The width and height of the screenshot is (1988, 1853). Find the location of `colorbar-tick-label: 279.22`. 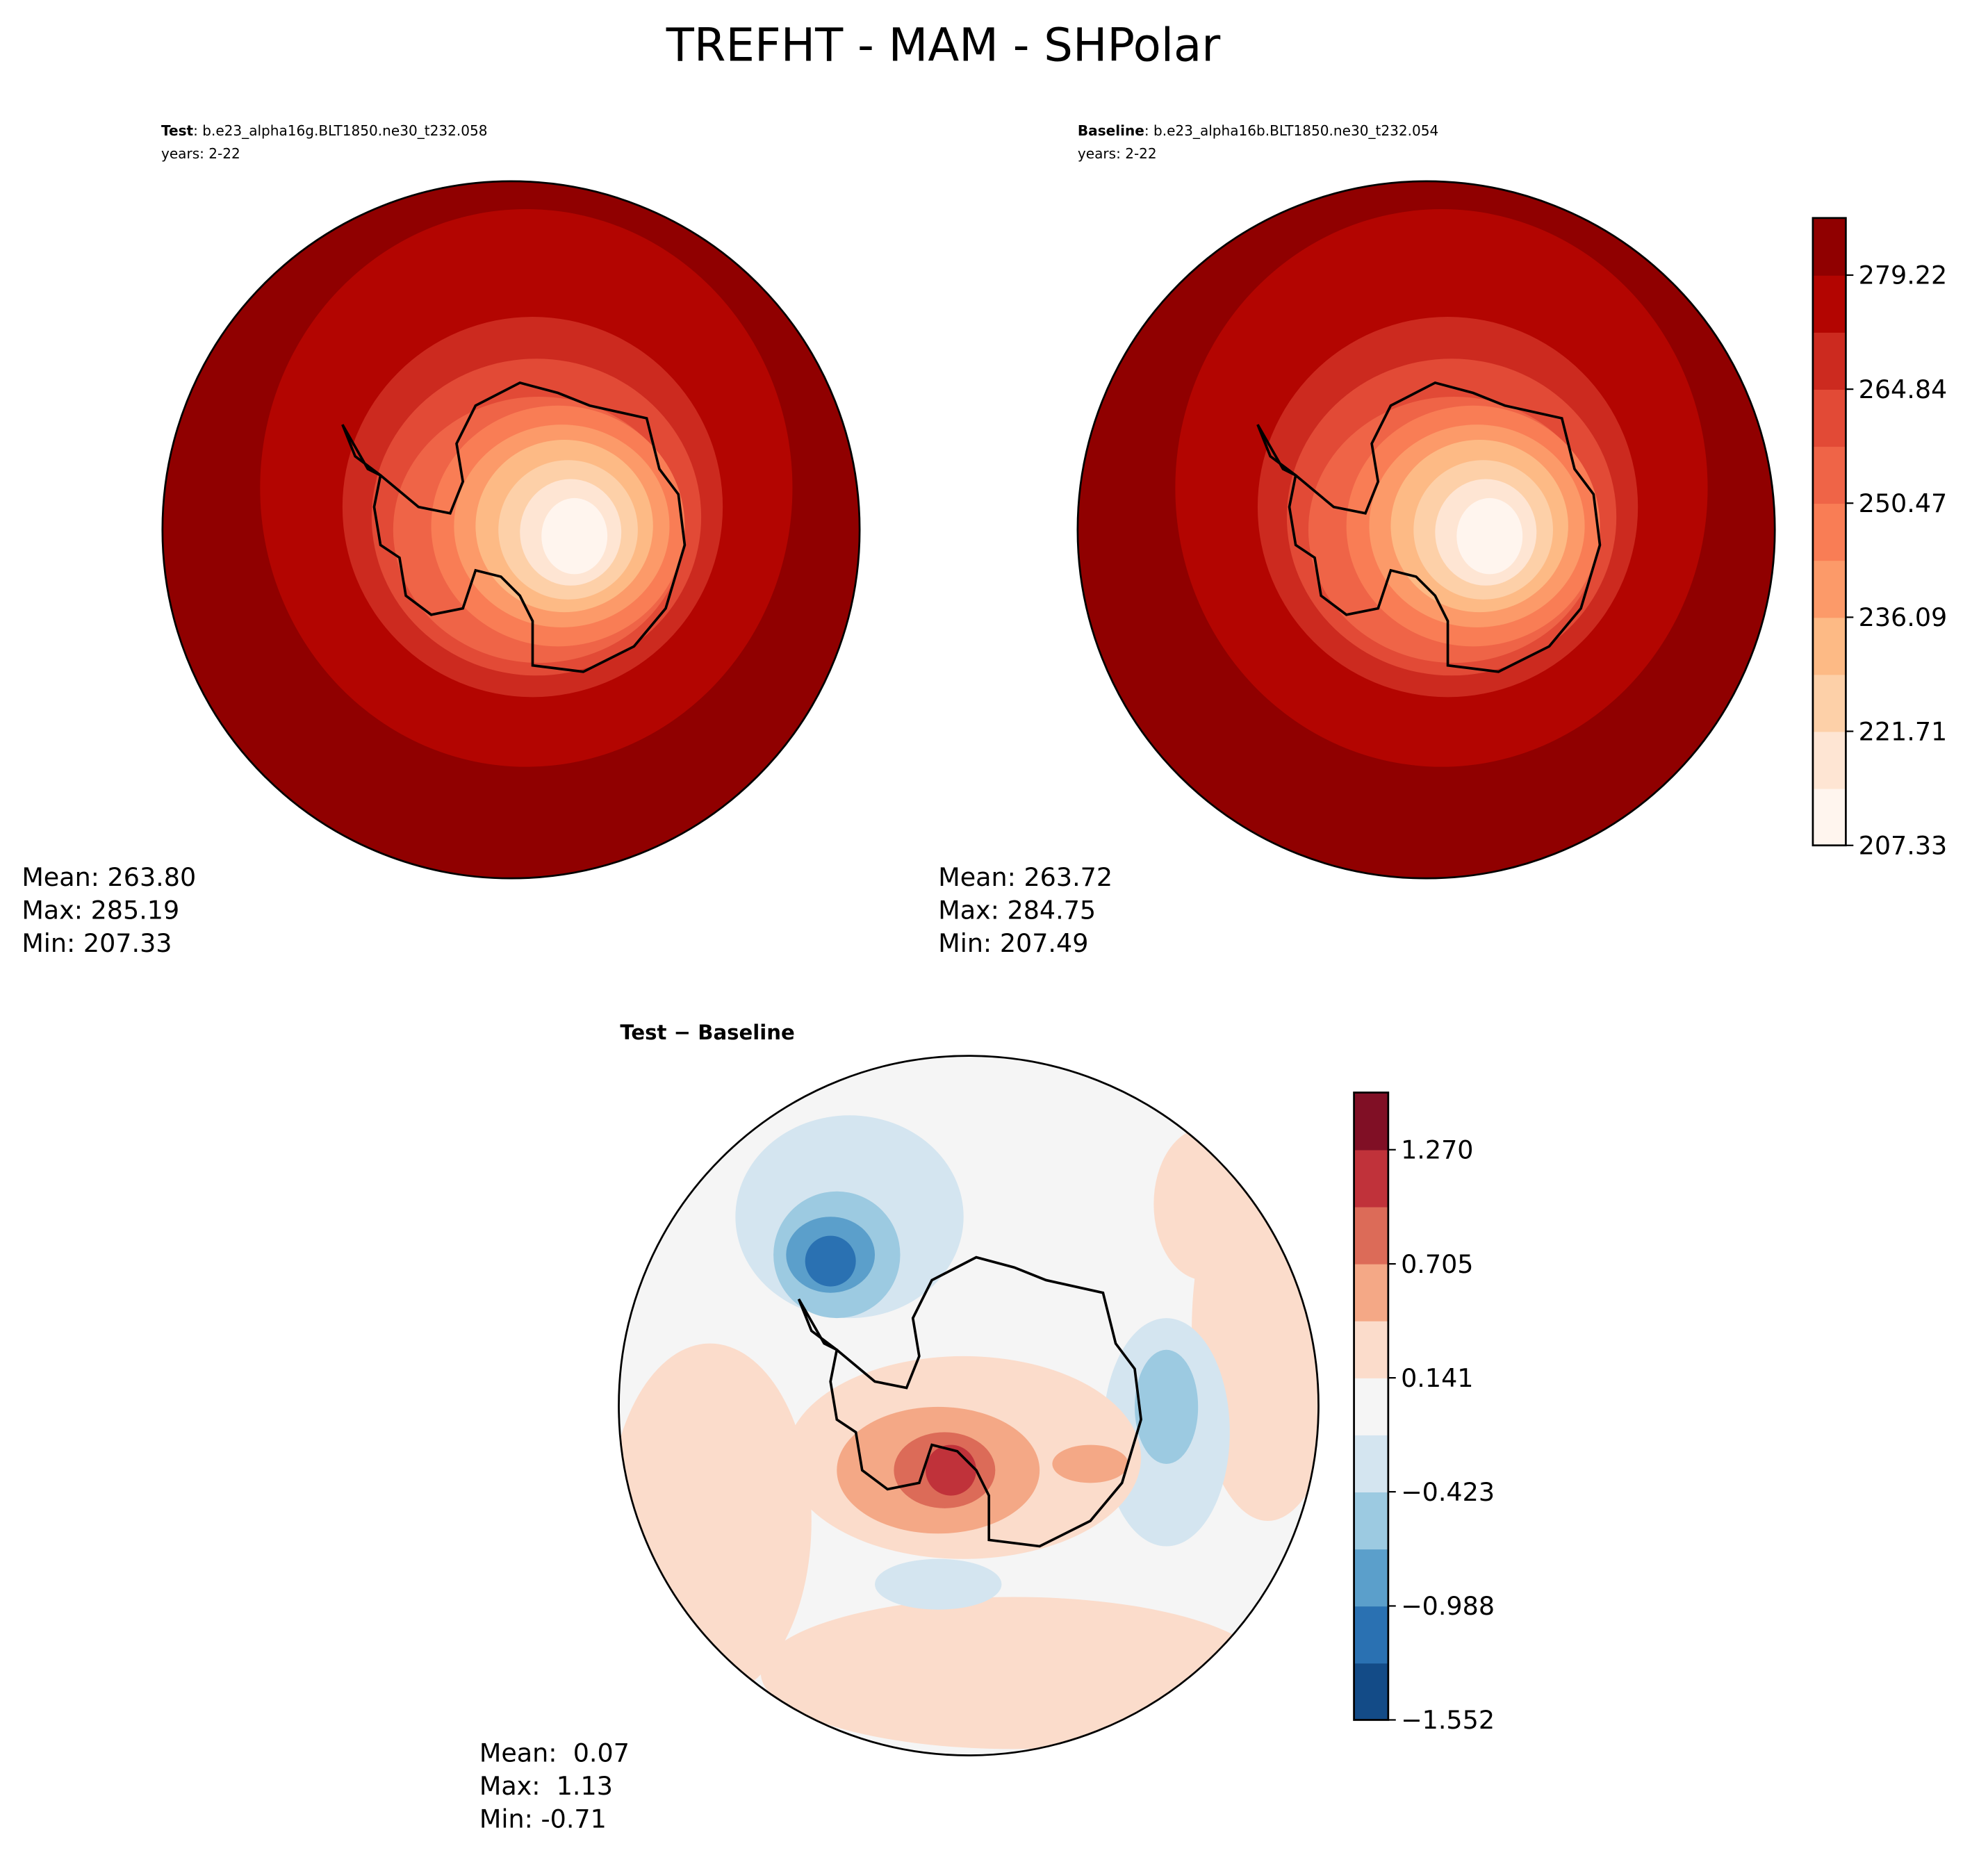

colorbar-tick-label: 279.22 is located at coordinates (1903, 275).